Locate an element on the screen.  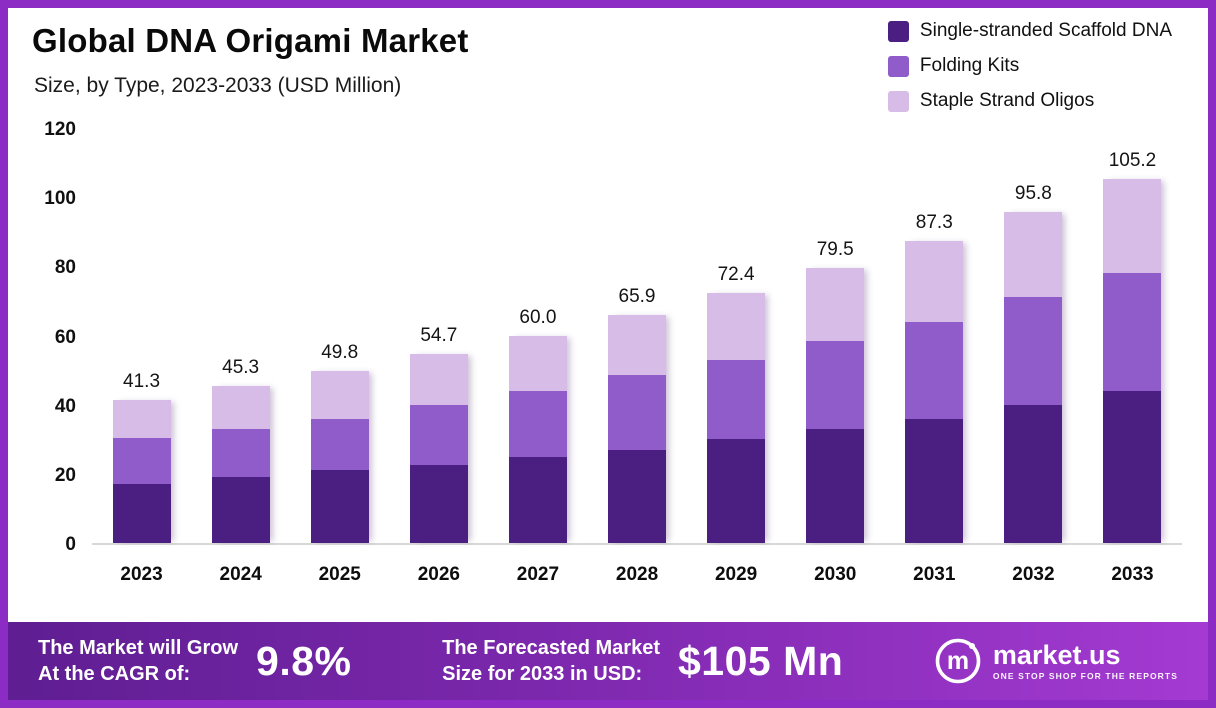
bar-total-label: 79.5 is located at coordinates (835, 250).